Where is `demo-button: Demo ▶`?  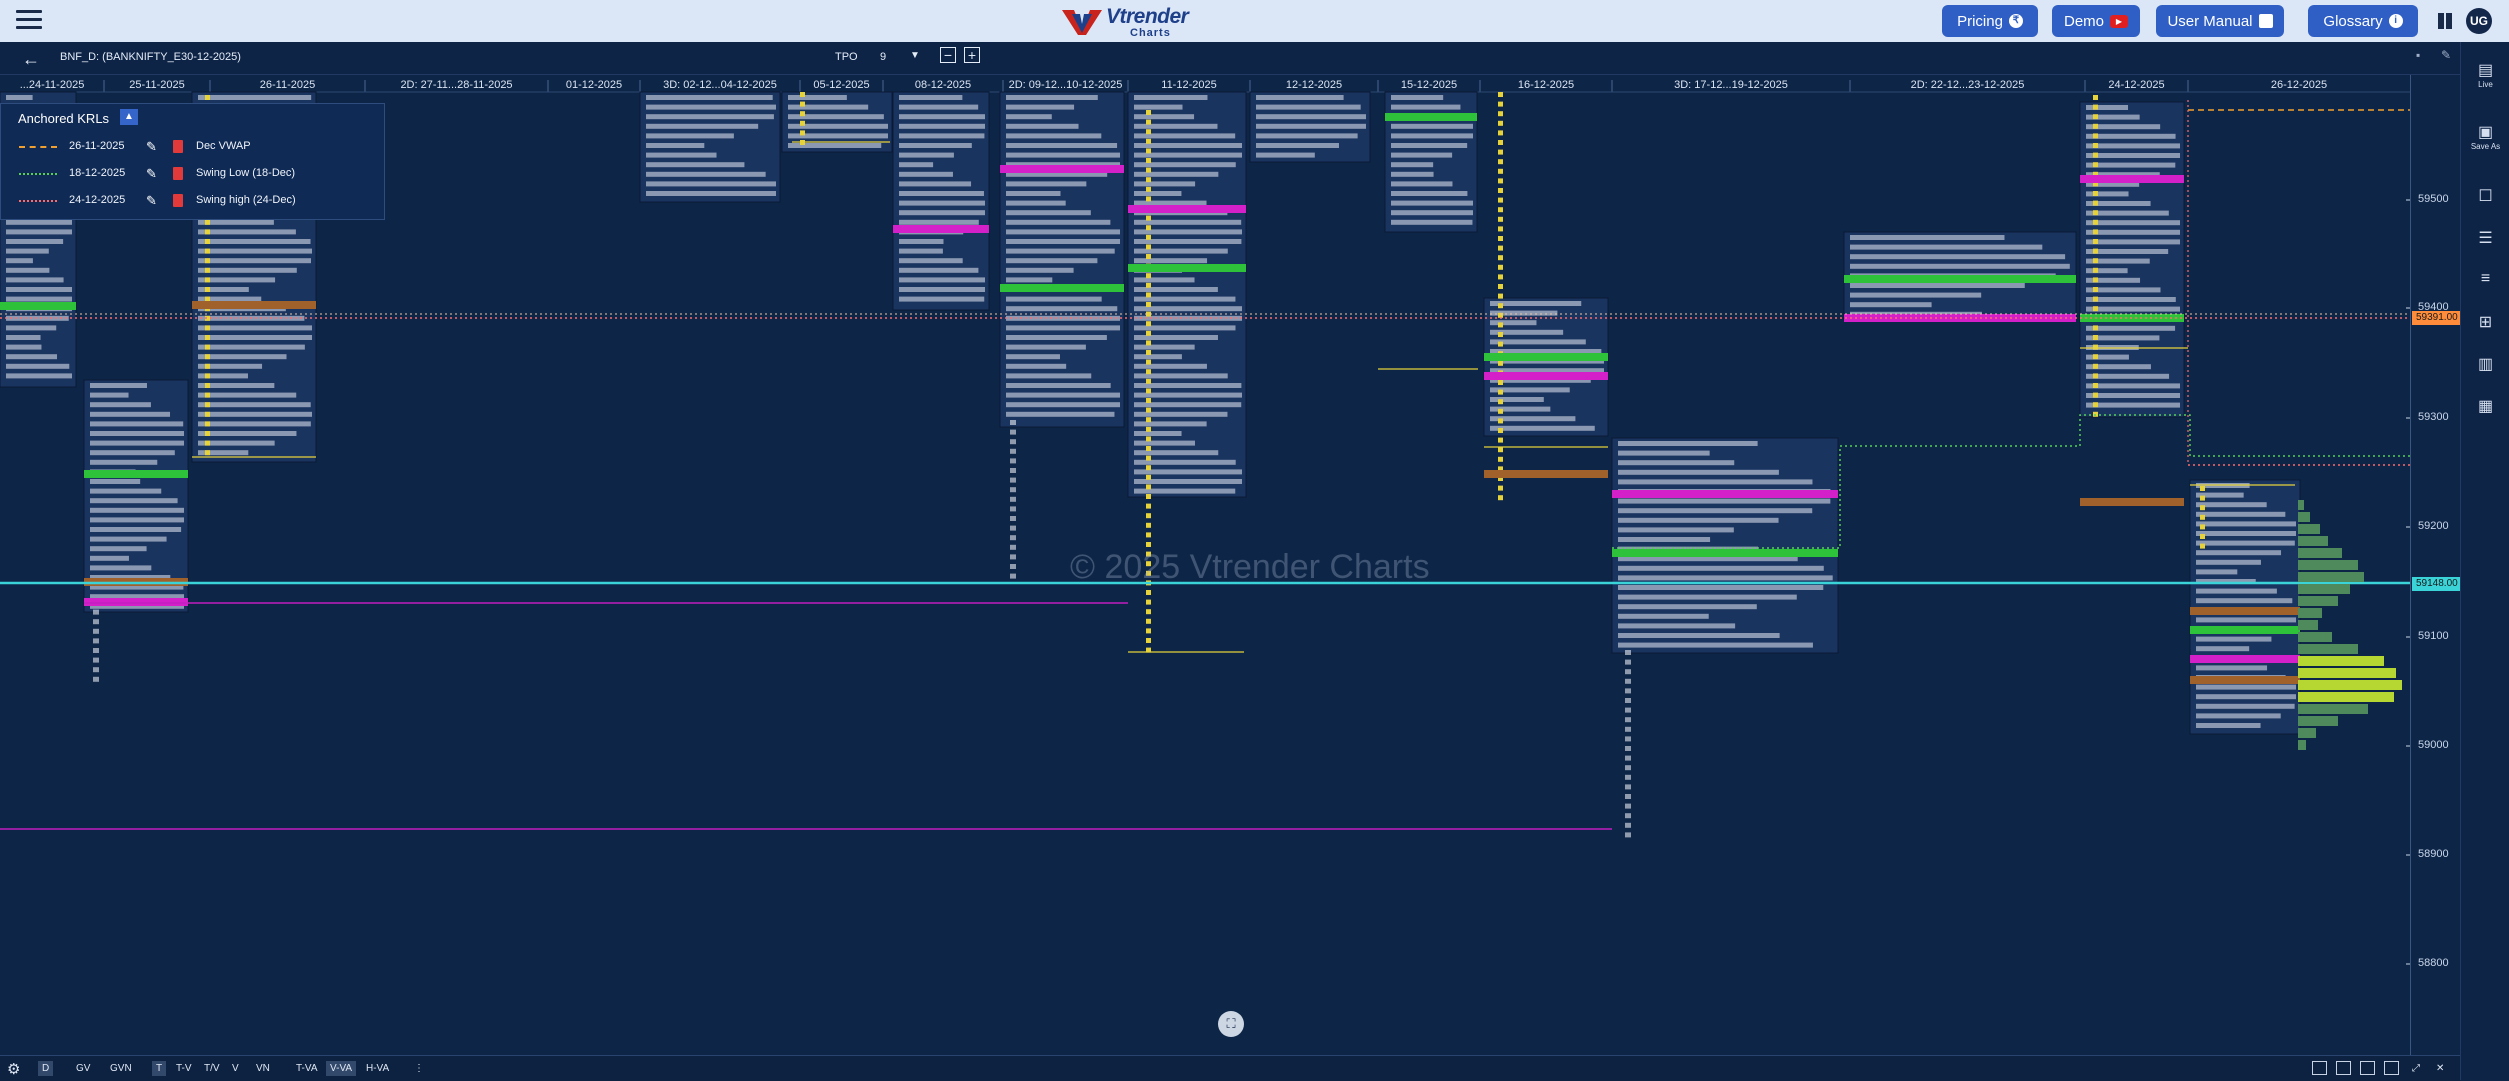
demo-button: Demo ▶ is located at coordinates (2096, 21).